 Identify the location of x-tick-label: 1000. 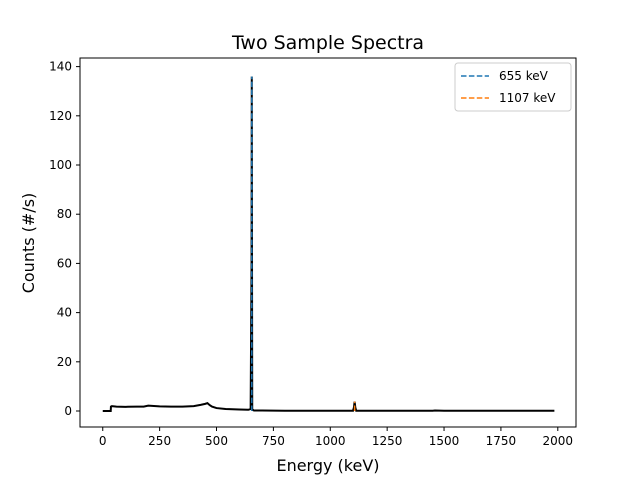
(330, 441).